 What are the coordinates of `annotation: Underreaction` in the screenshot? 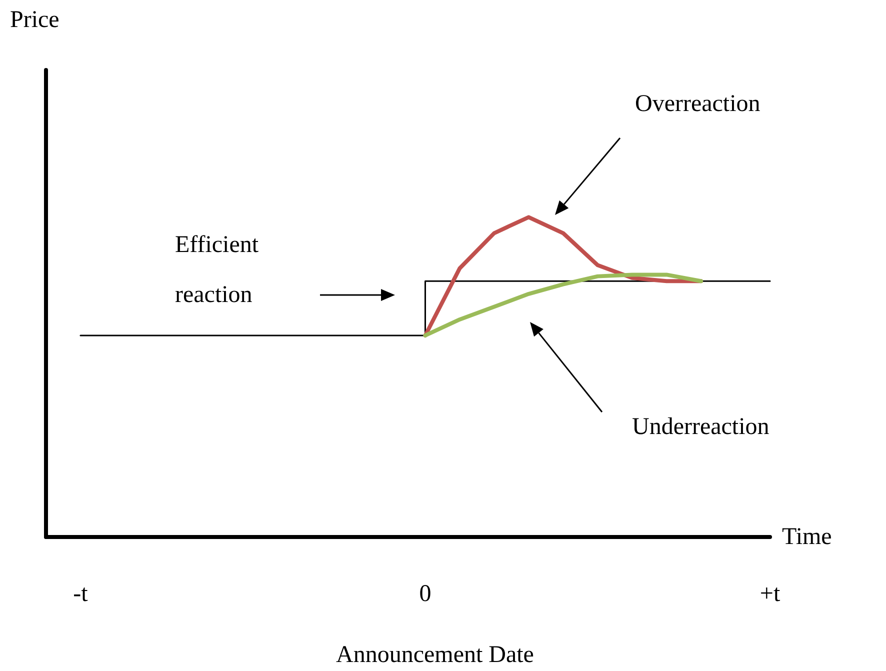 It's located at (701, 427).